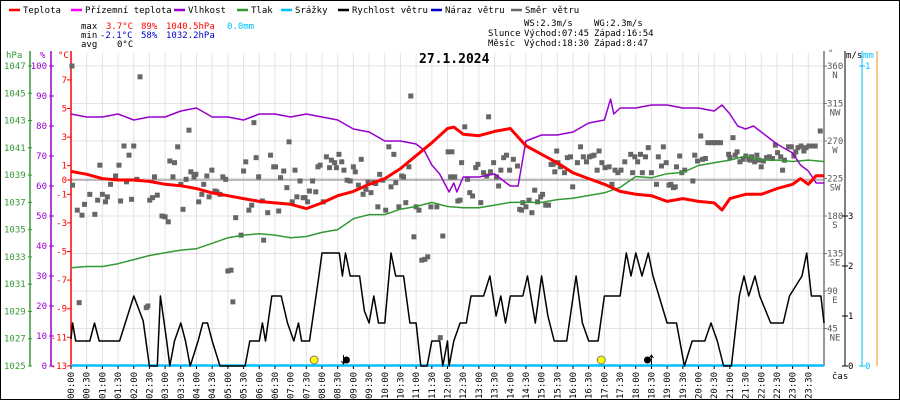  I want to click on x-tick-label: 17:00, so click(605, 385).